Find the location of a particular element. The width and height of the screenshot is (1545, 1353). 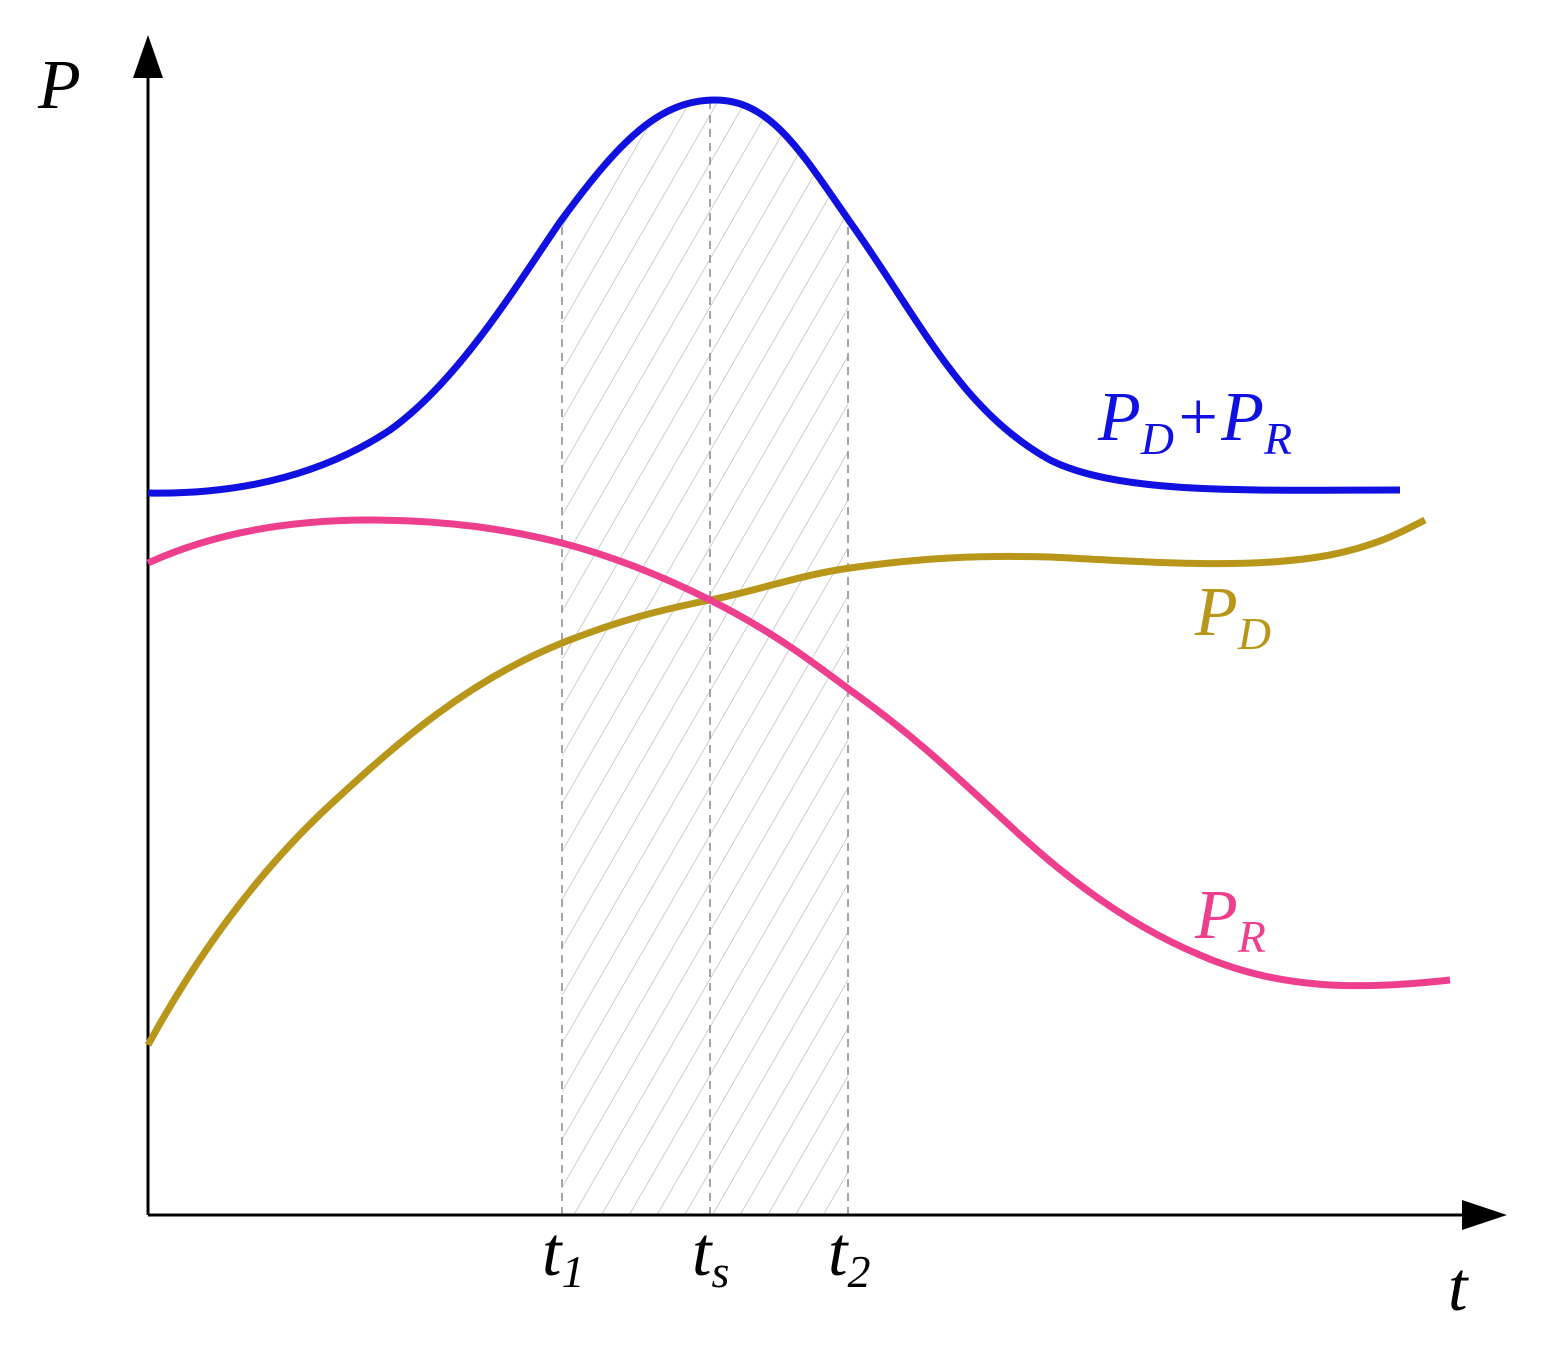

marker-label: t2 is located at coordinates (849, 1255).